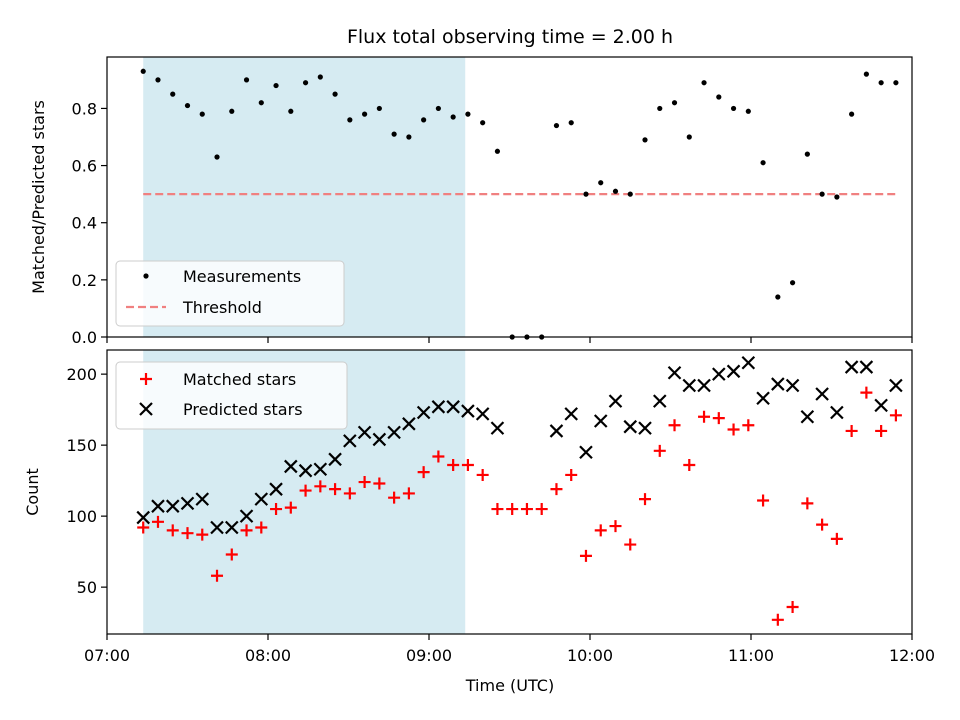 The height and width of the screenshot is (720, 960). What do you see at coordinates (81, 445) in the screenshot?
I see `y-tick-label: 150` at bounding box center [81, 445].